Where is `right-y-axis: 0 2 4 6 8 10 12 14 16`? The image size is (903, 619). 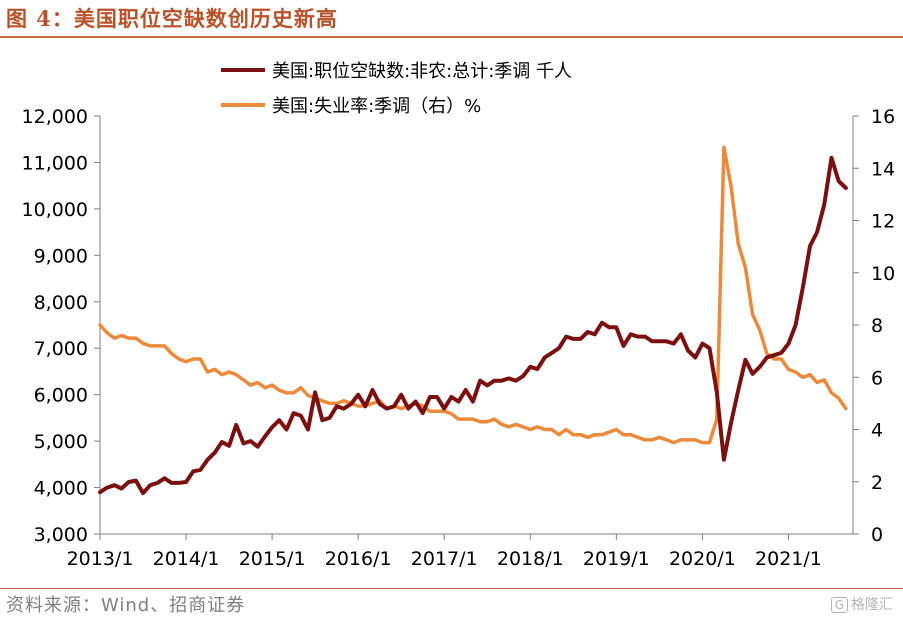 right-y-axis: 0 2 4 6 8 10 12 14 16 is located at coordinates (874, 326).